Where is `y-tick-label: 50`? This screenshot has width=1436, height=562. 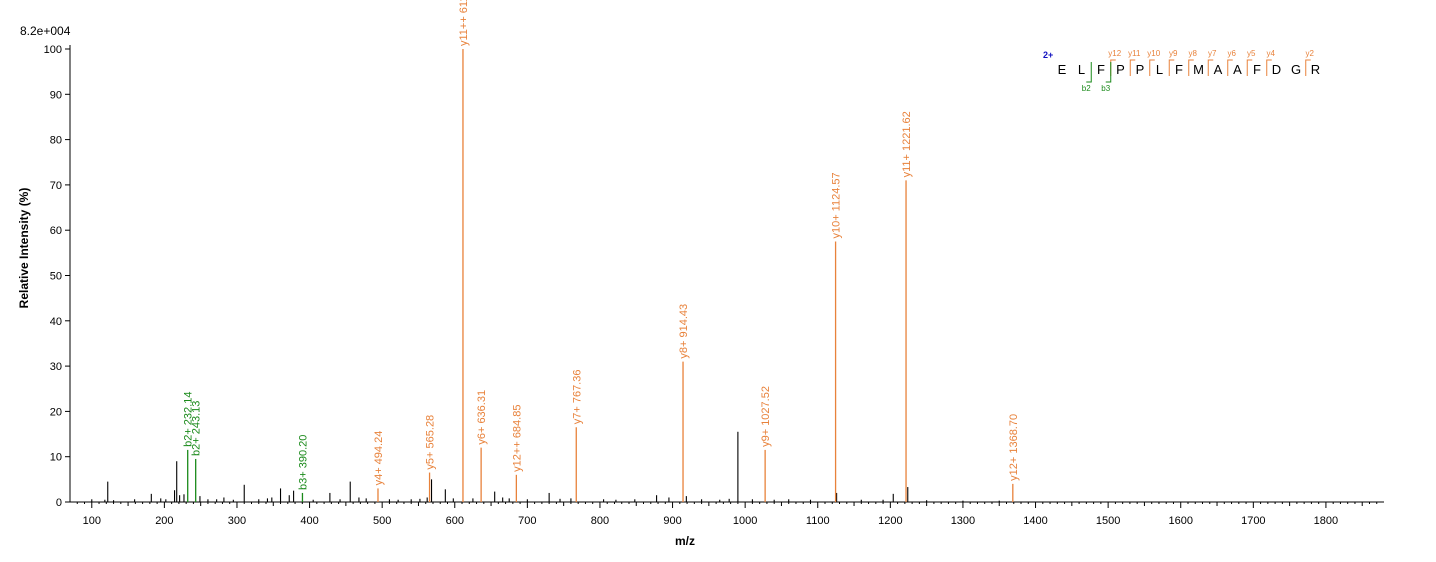
y-tick-label: 50 is located at coordinates (56, 277).